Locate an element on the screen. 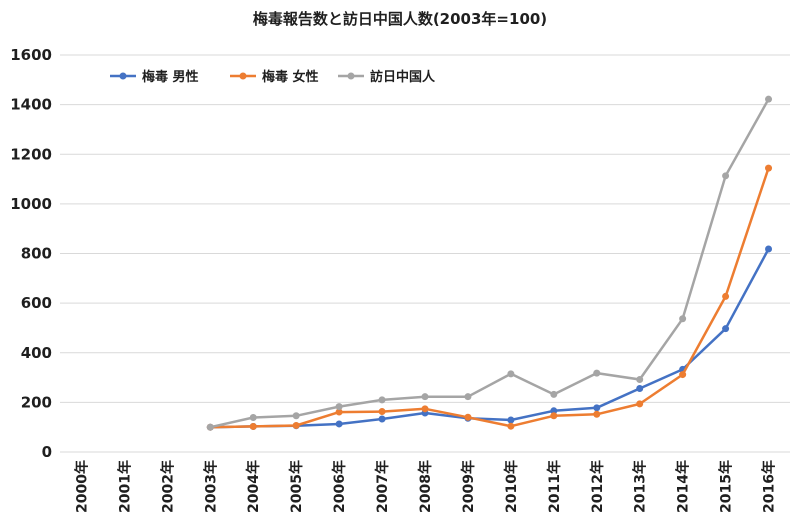 This screenshot has height=531, width=800. x-tick-label: 2008年 is located at coordinates (425, 486).